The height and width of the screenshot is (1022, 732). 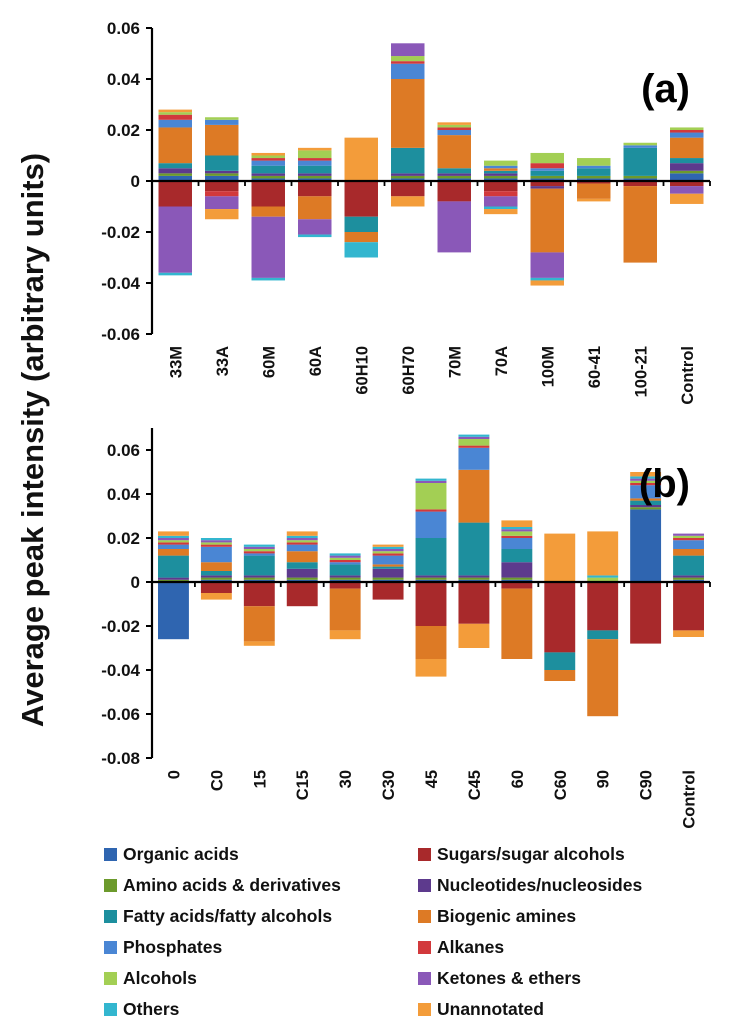 I want to click on panel-a-x-tick-label: 100-21, so click(x=641, y=371).